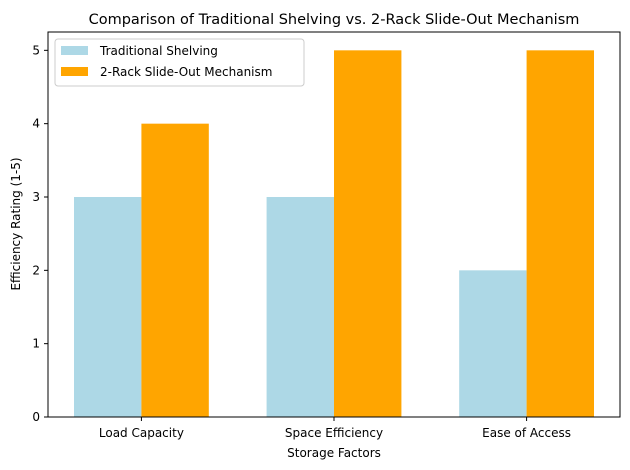  I want to click on x-tick-label: Space Efficiency, so click(334, 433).